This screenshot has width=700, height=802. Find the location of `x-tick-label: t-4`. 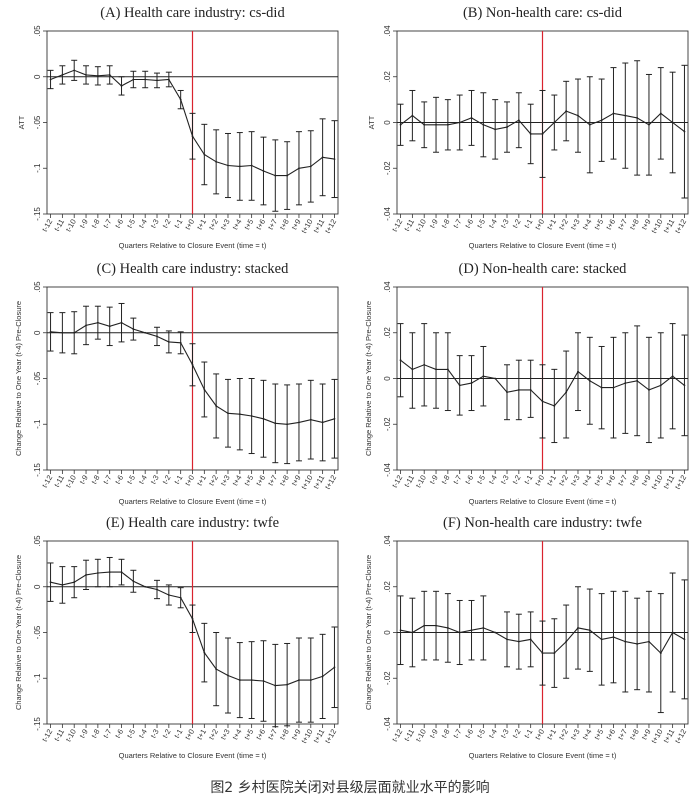

x-tick-label: t-4 is located at coordinates (143, 224).